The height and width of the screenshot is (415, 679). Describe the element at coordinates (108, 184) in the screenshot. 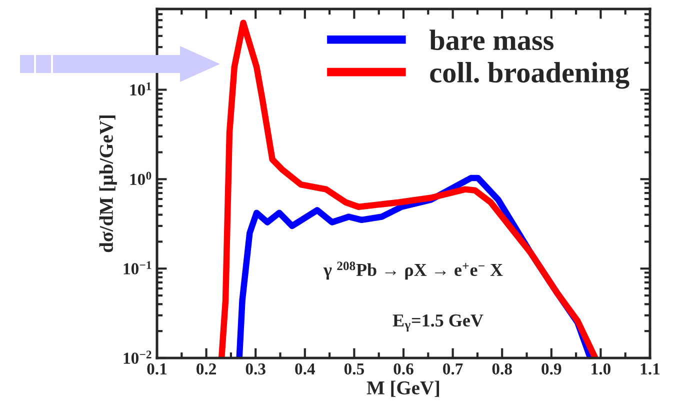

I see `y-axis-title: dσ/dM [μb/GeV]` at that location.